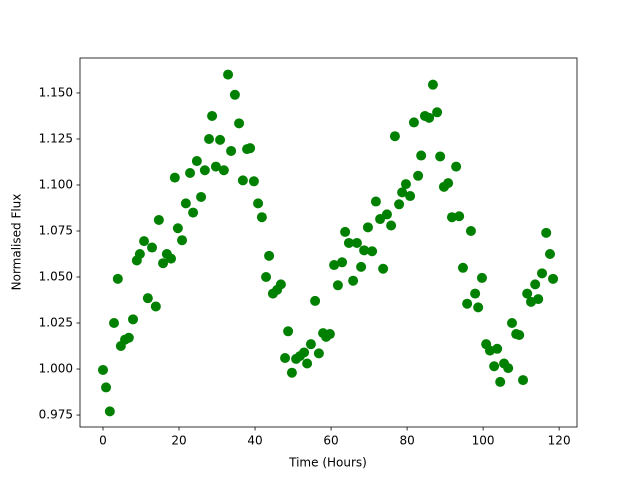 The width and height of the screenshot is (640, 484). Describe the element at coordinates (56, 415) in the screenshot. I see `y-tick-label: 0.975` at that location.